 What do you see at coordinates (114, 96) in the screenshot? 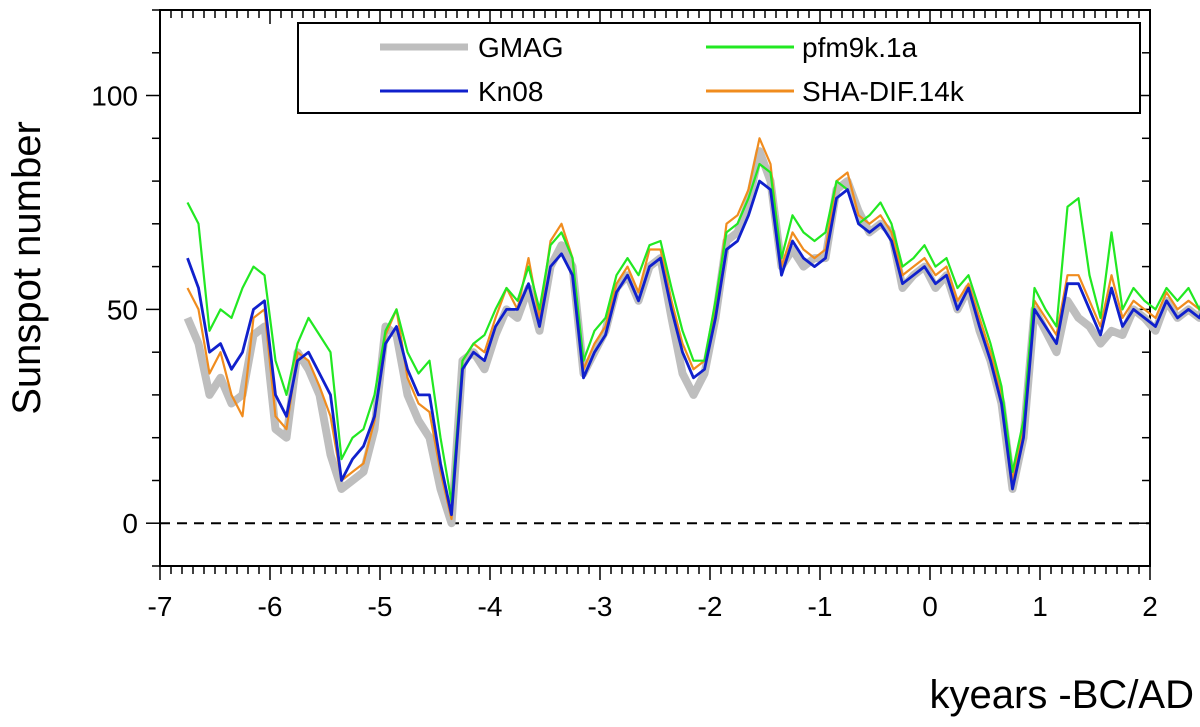
I see `y-tick-label: 100` at bounding box center [114, 96].